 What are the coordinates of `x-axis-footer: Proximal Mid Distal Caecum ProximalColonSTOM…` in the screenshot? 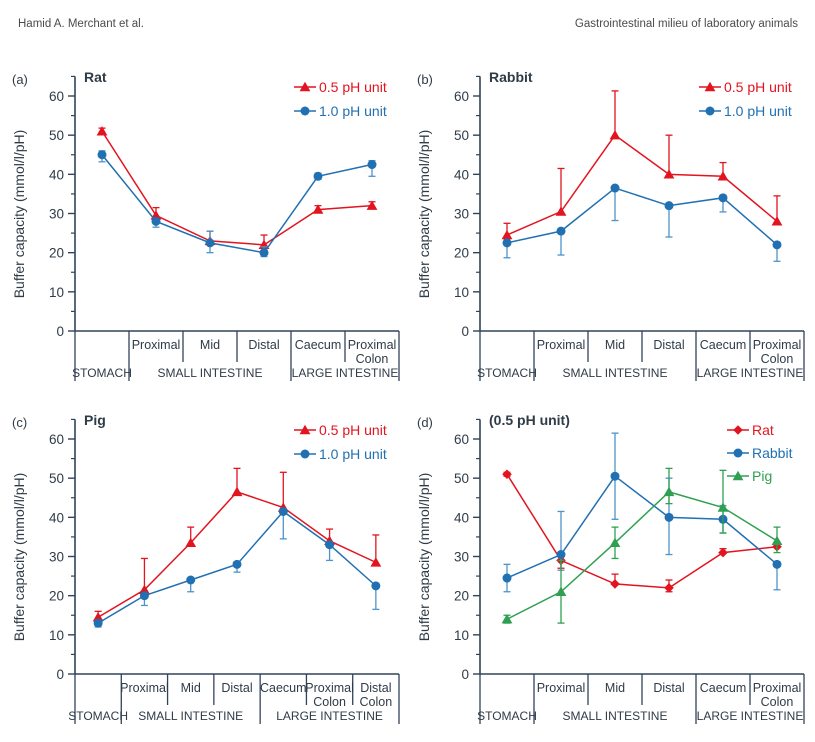 It's located at (236, 356).